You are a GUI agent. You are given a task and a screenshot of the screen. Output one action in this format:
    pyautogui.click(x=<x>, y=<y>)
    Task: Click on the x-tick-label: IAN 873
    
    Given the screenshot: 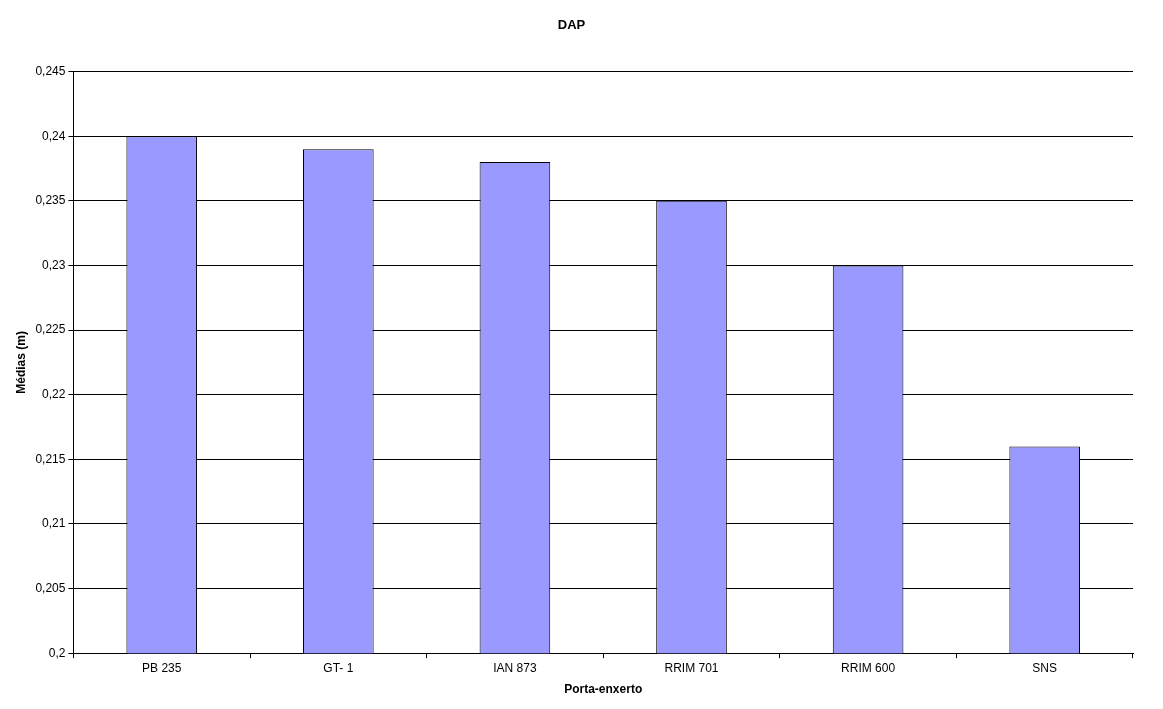 What is the action you would take?
    pyautogui.click(x=515, y=667)
    